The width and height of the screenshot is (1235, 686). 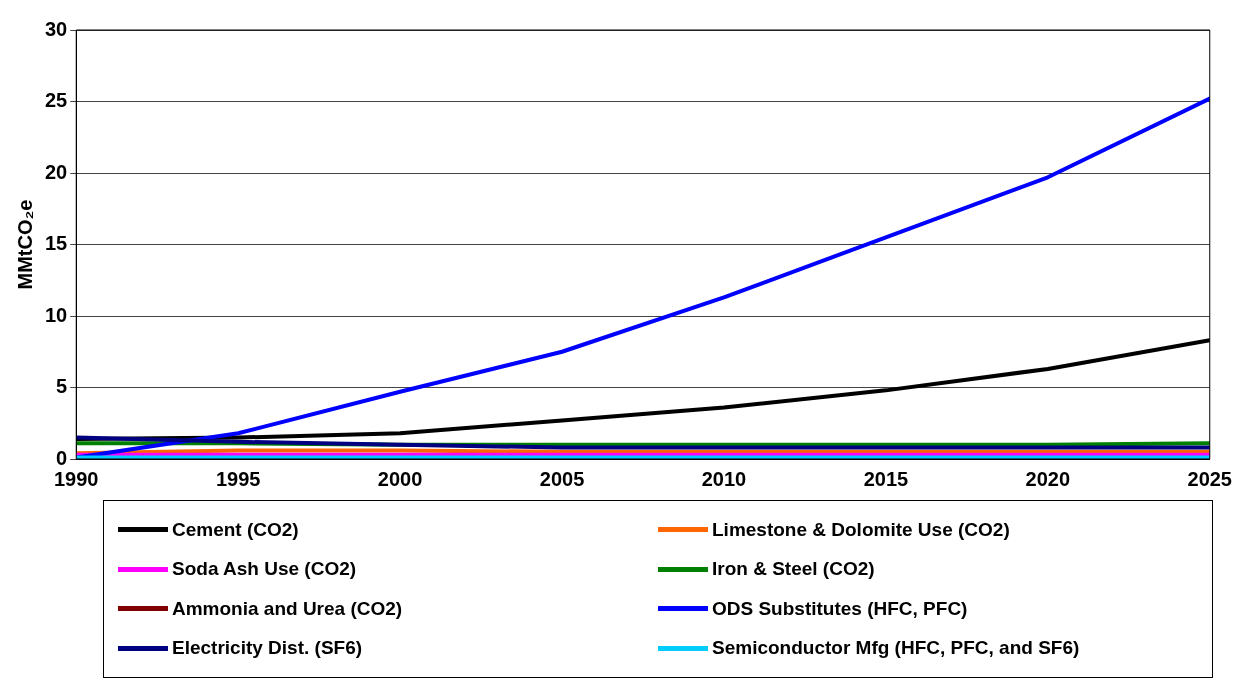 I want to click on legend-label: Electricity Dist. (SF6), so click(x=267, y=648).